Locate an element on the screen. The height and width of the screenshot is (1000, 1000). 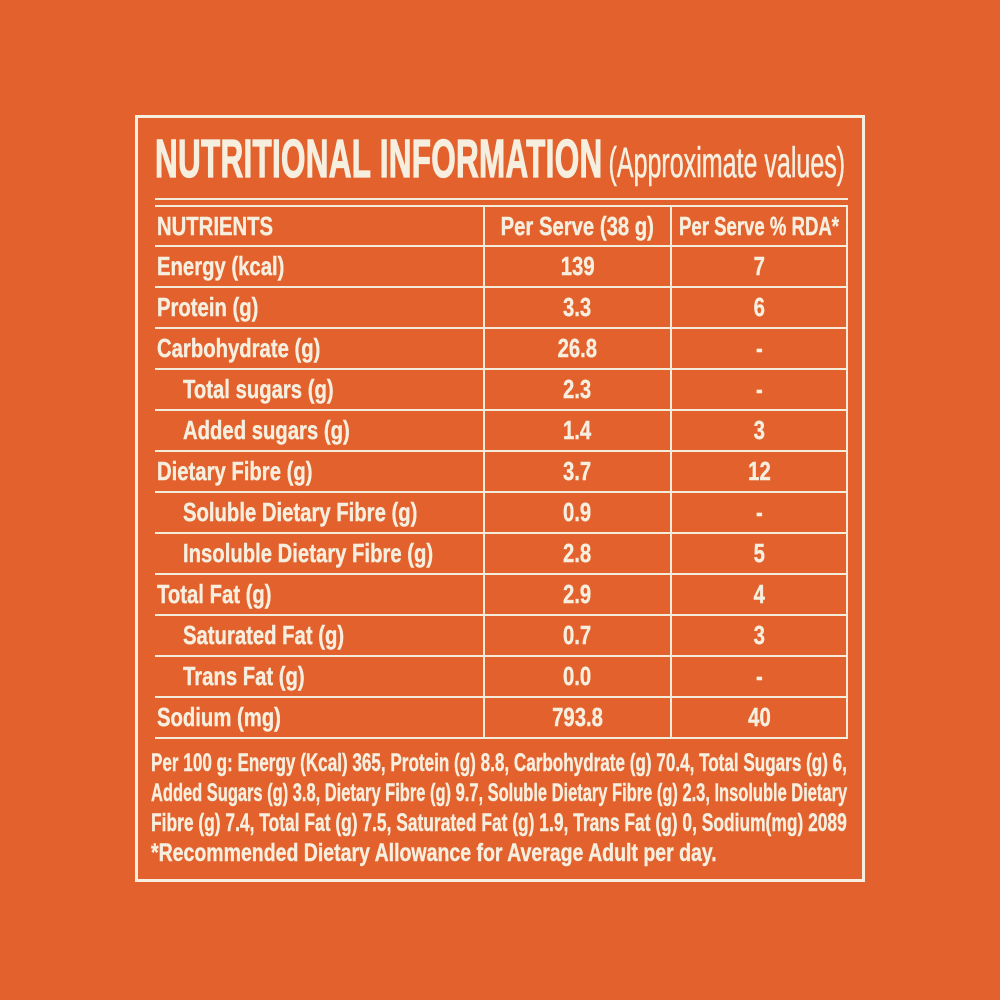
nutrient-cell: Trans Fat (g) is located at coordinates (319, 677).